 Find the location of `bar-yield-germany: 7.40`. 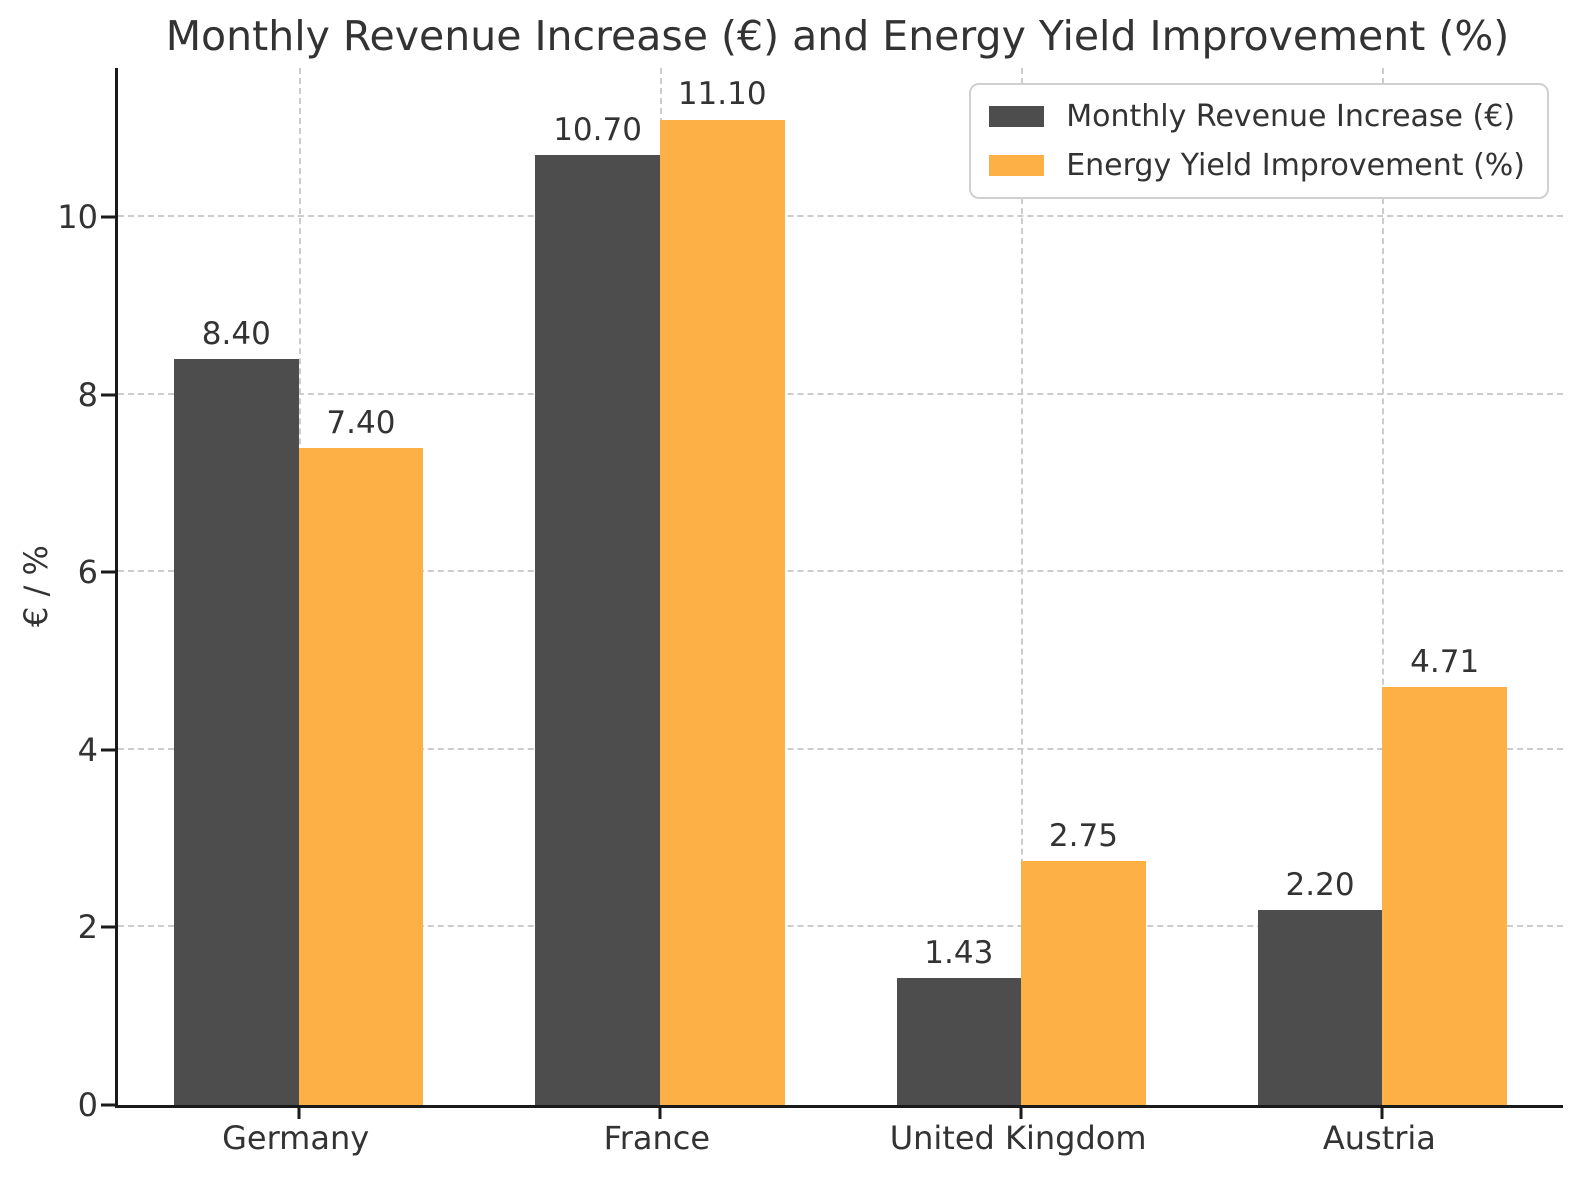

bar-yield-germany: 7.40 is located at coordinates (361, 755).